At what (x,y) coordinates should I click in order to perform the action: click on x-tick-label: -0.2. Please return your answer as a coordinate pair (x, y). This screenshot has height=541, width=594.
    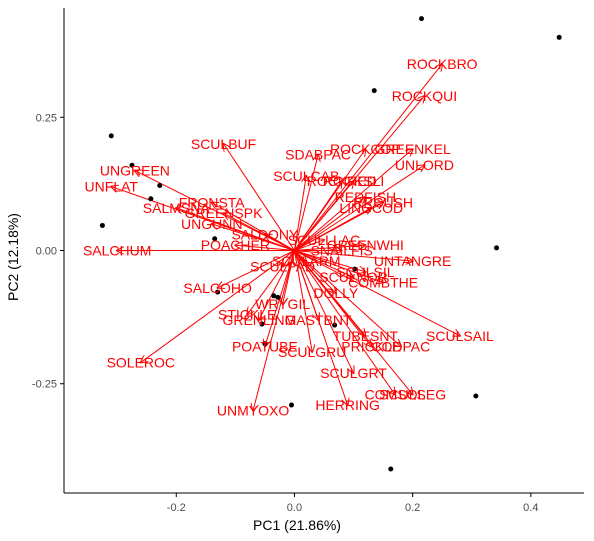
    Looking at the image, I should click on (176, 508).